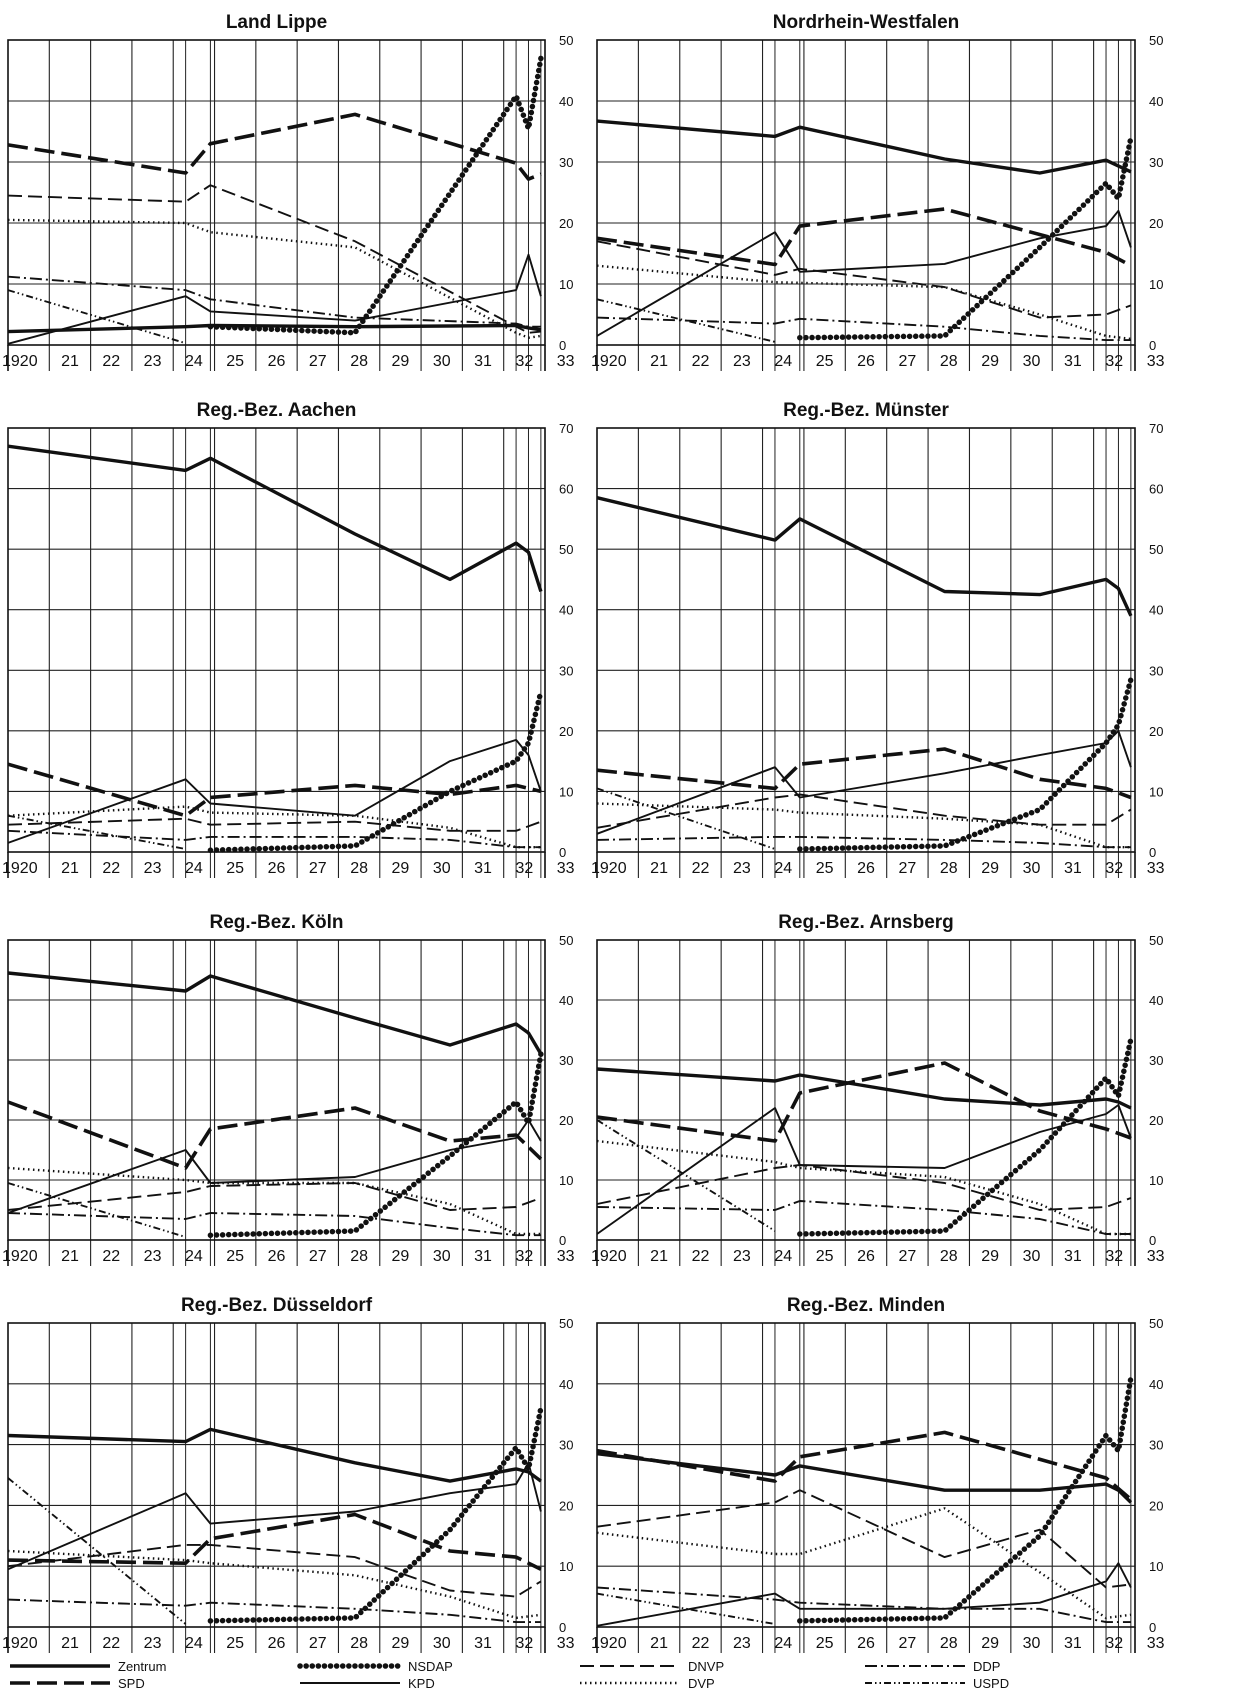 The width and height of the screenshot is (1247, 1699). What do you see at coordinates (509, 1675) in the screenshot?
I see `legend: Zentrum SPD NSDAP KPD DNVP DVP DDP USPD` at bounding box center [509, 1675].